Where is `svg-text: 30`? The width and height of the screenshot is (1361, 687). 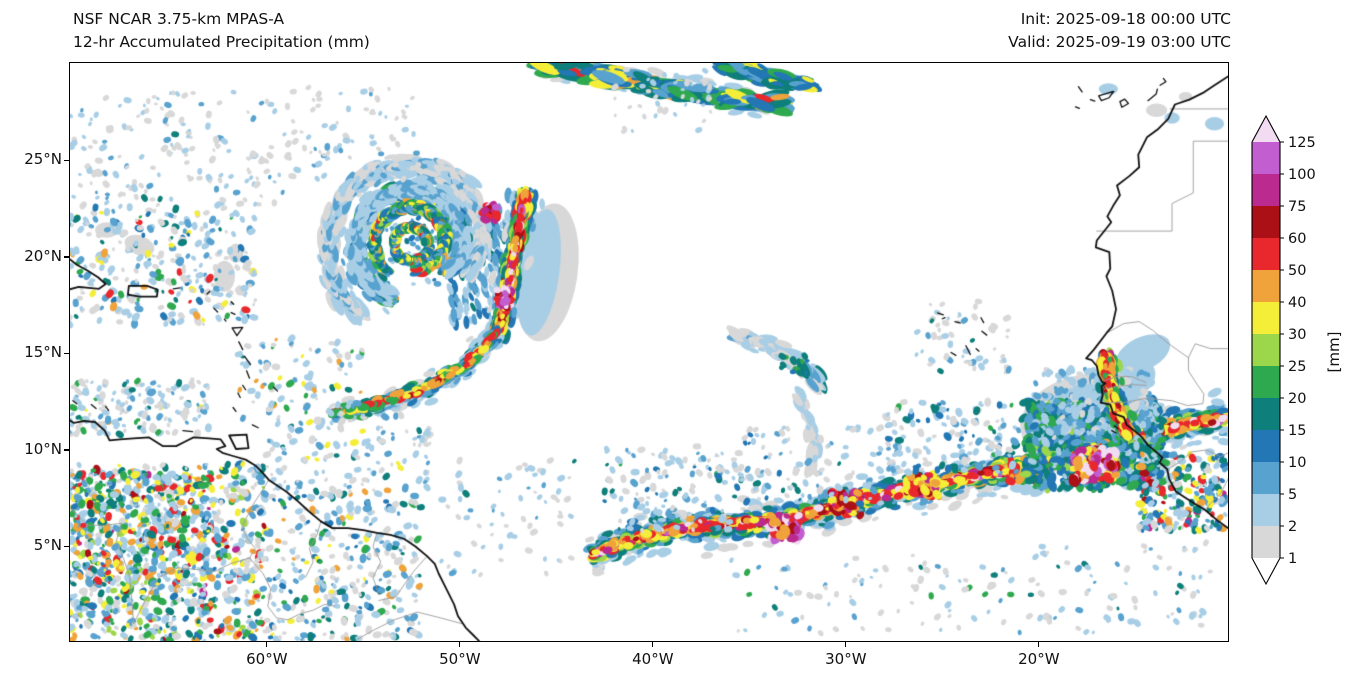 svg-text: 30 is located at coordinates (1297, 335).